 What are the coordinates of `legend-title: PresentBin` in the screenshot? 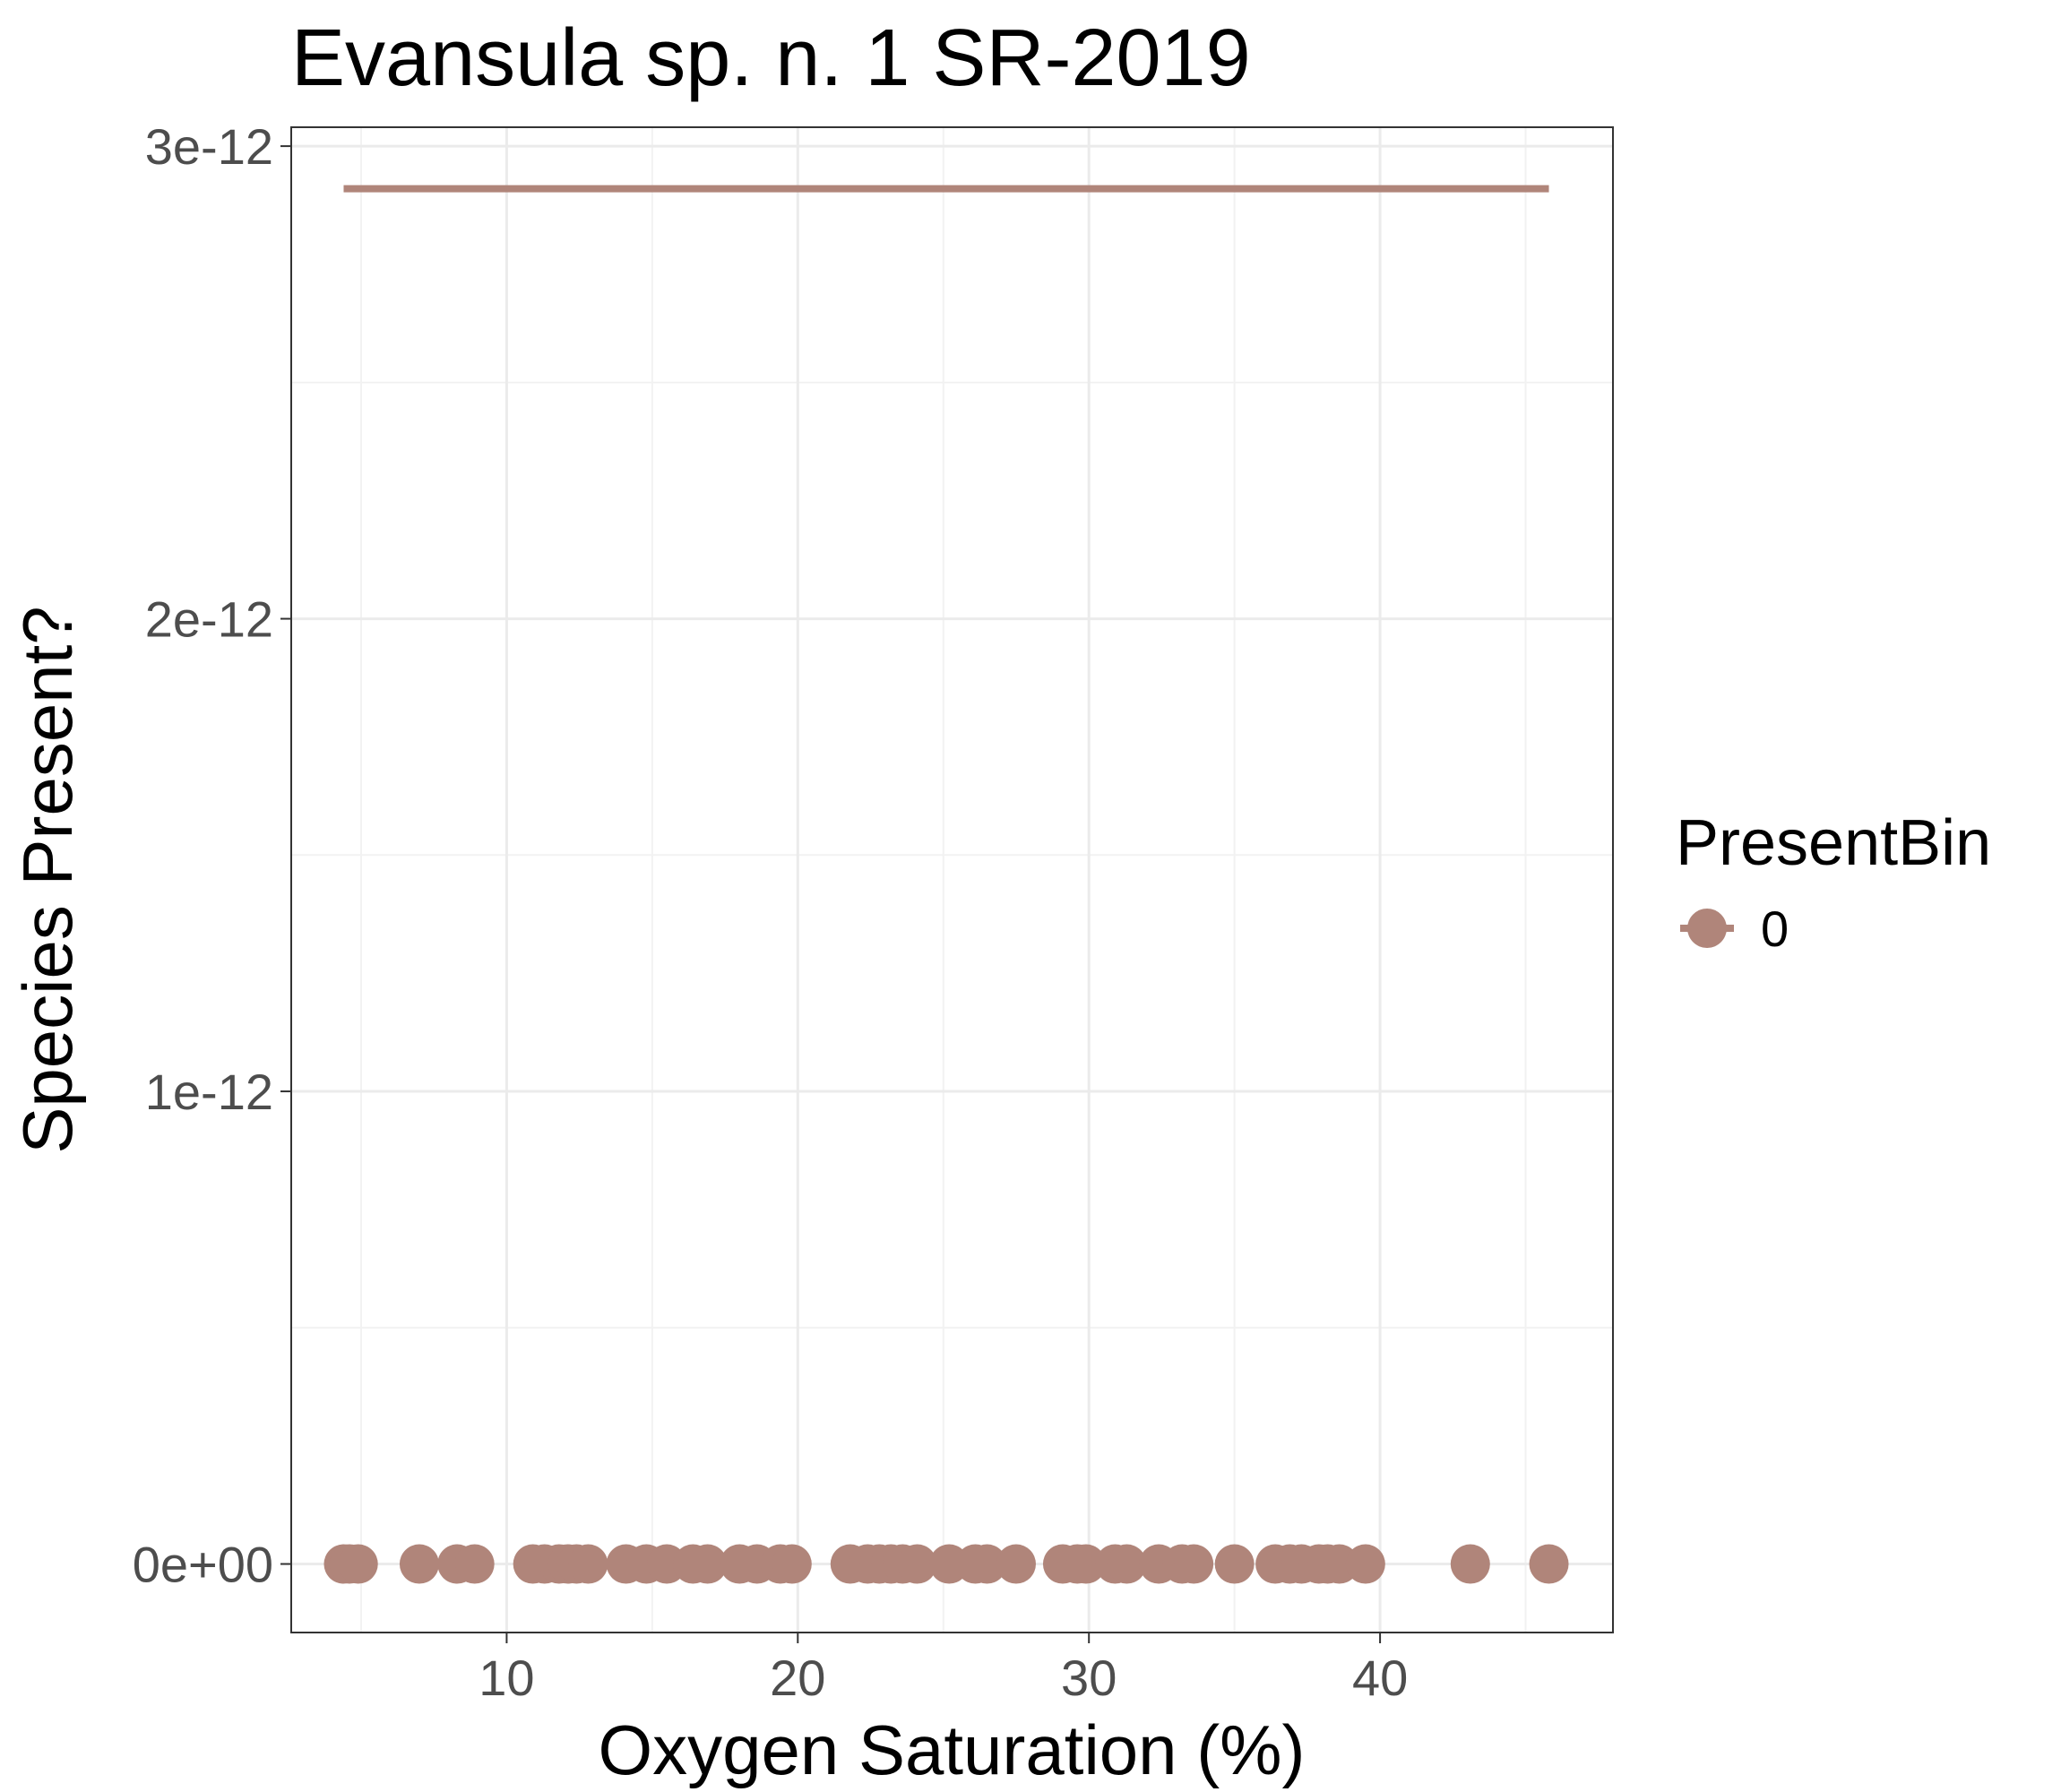 It's located at (1833, 843).